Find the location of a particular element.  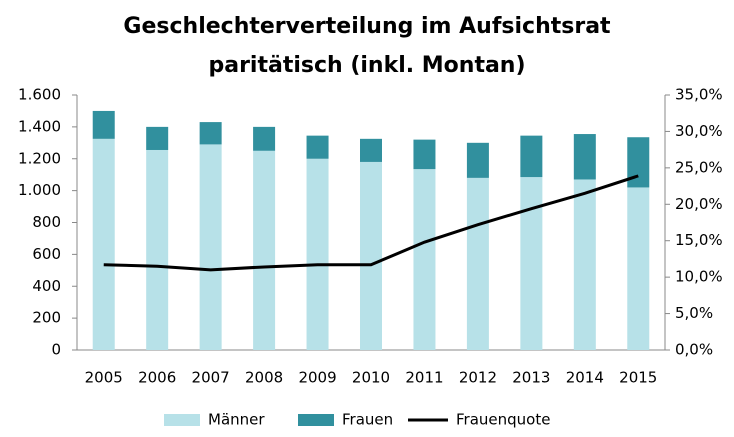

y-tick-label: 1.000 is located at coordinates (39, 190).